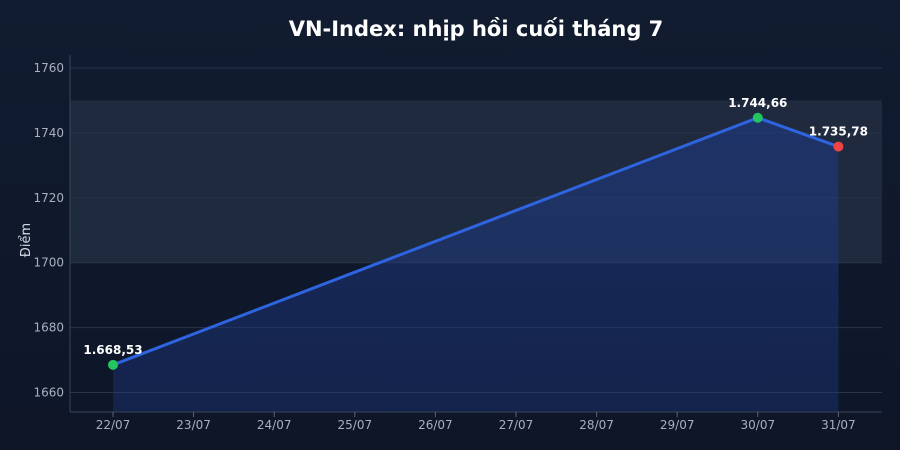 The height and width of the screenshot is (450, 900). I want to click on x-tick-label: 24/07, so click(274, 425).